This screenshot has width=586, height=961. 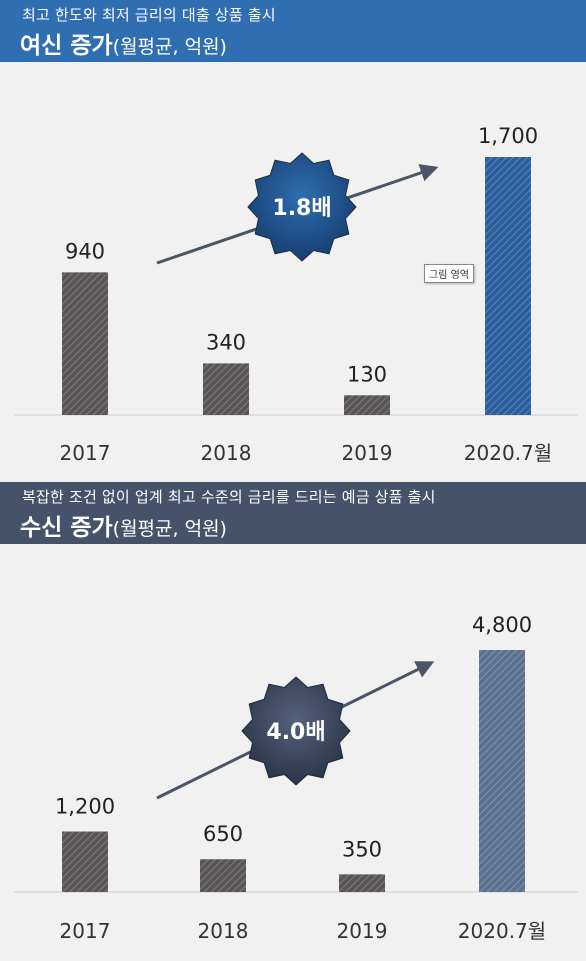 I want to click on growth-badge-text: 4.0배, so click(x=295, y=732).